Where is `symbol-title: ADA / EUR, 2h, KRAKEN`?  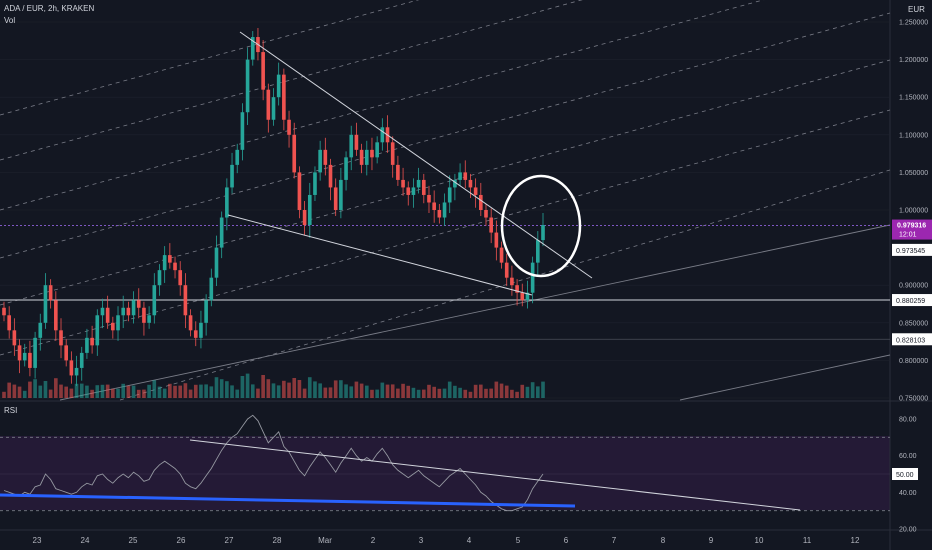 symbol-title: ADA / EUR, 2h, KRAKEN is located at coordinates (49, 8).